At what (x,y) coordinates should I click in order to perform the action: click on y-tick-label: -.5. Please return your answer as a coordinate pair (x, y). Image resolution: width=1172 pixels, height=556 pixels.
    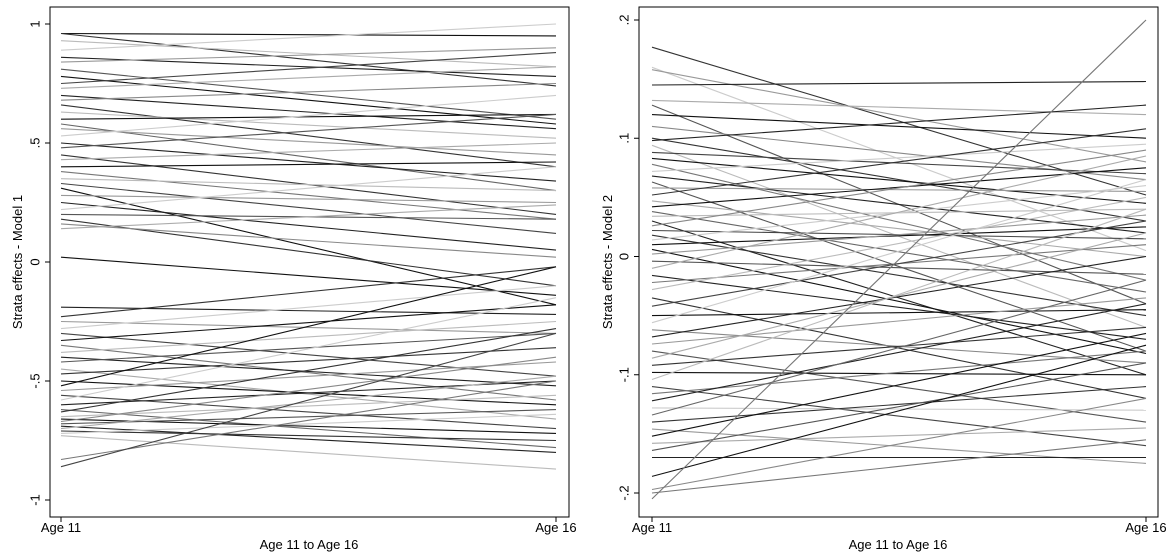
    Looking at the image, I should click on (34, 380).